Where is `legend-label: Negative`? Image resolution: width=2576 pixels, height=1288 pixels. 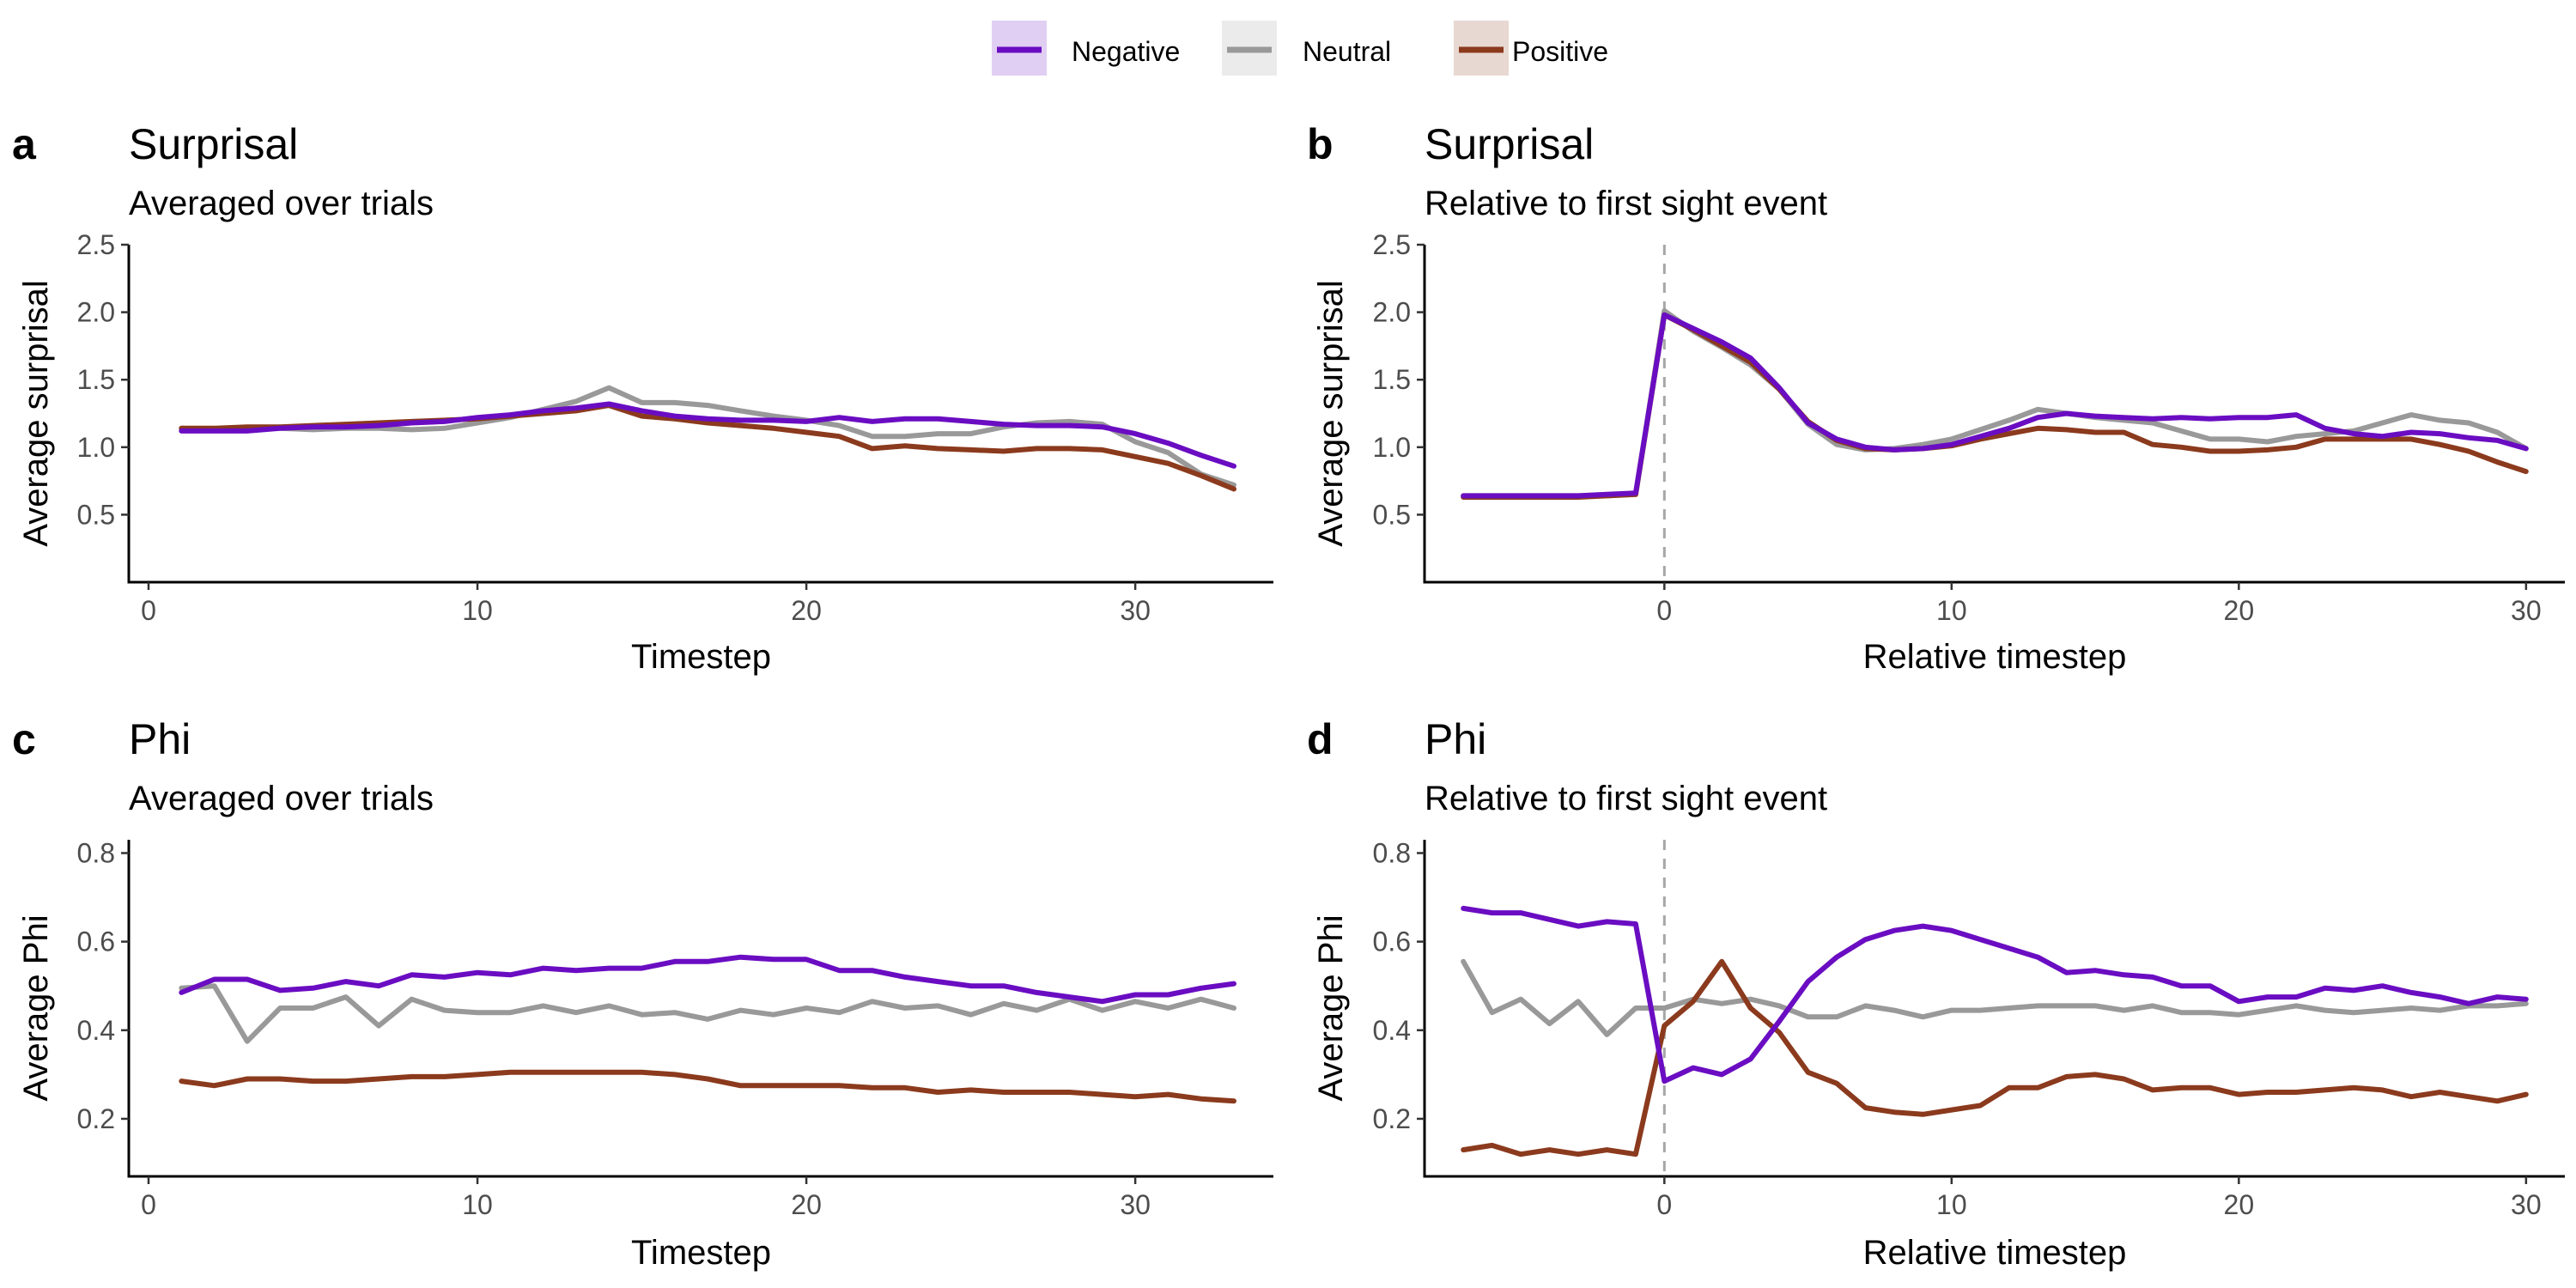
legend-label: Negative is located at coordinates (1126, 52).